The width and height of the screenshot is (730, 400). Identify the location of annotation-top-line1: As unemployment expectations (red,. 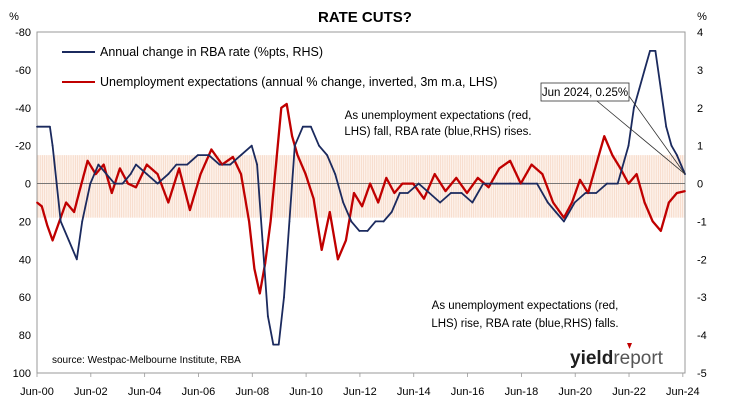
(438, 116).